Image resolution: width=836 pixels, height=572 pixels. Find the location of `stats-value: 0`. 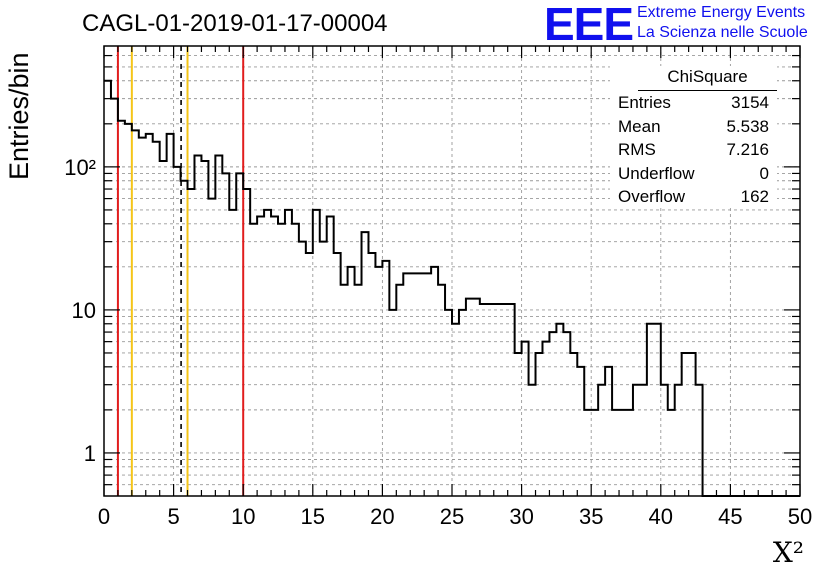

stats-value: 0 is located at coordinates (764, 173).